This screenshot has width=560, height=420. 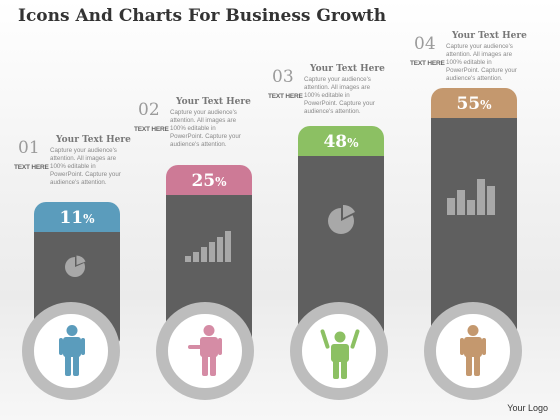 I want to click on percent-value: 55, so click(x=468, y=104).